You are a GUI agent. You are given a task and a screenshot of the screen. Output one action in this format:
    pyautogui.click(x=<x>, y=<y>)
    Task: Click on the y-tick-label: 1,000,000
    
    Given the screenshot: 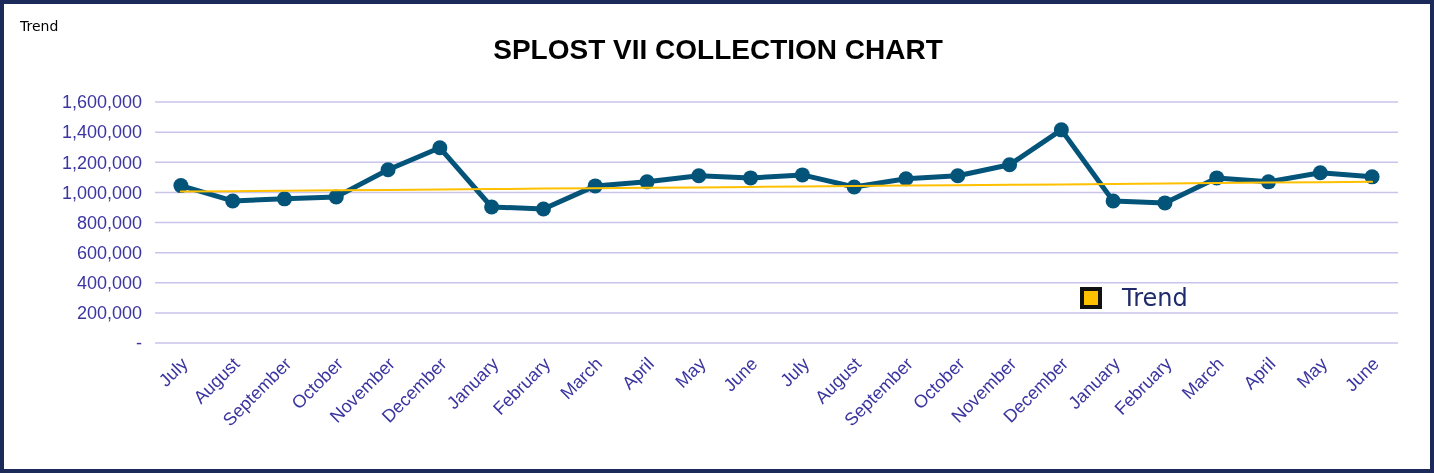 What is the action you would take?
    pyautogui.click(x=101, y=192)
    